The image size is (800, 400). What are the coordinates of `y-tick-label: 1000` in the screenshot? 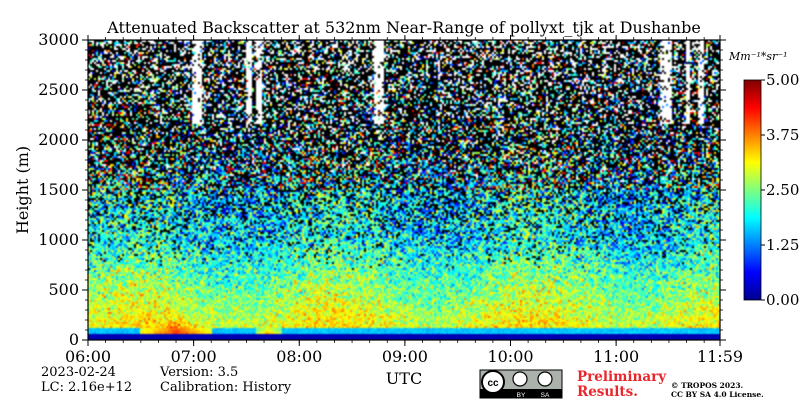 It's located at (58, 239).